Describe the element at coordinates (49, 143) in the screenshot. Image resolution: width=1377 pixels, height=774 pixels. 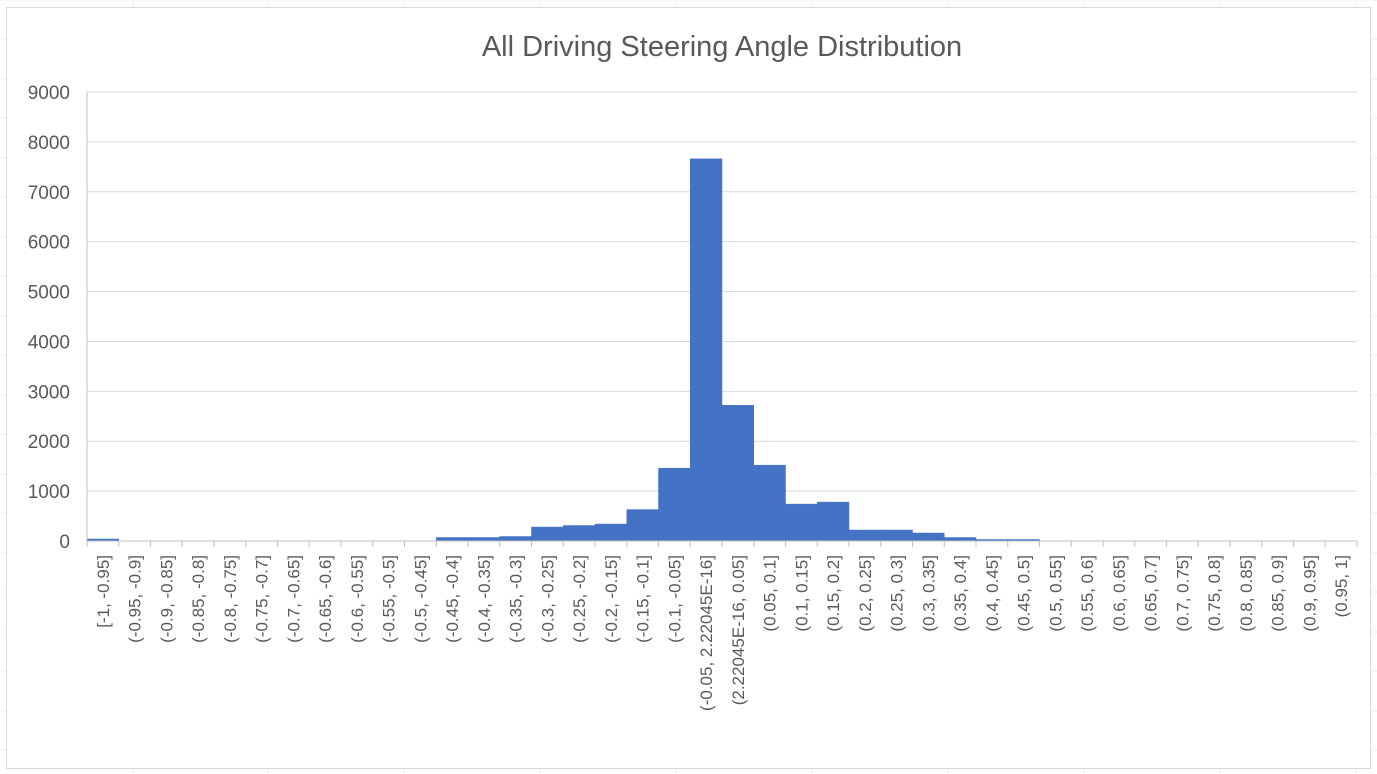
I see `y-tick-label: 8000` at that location.